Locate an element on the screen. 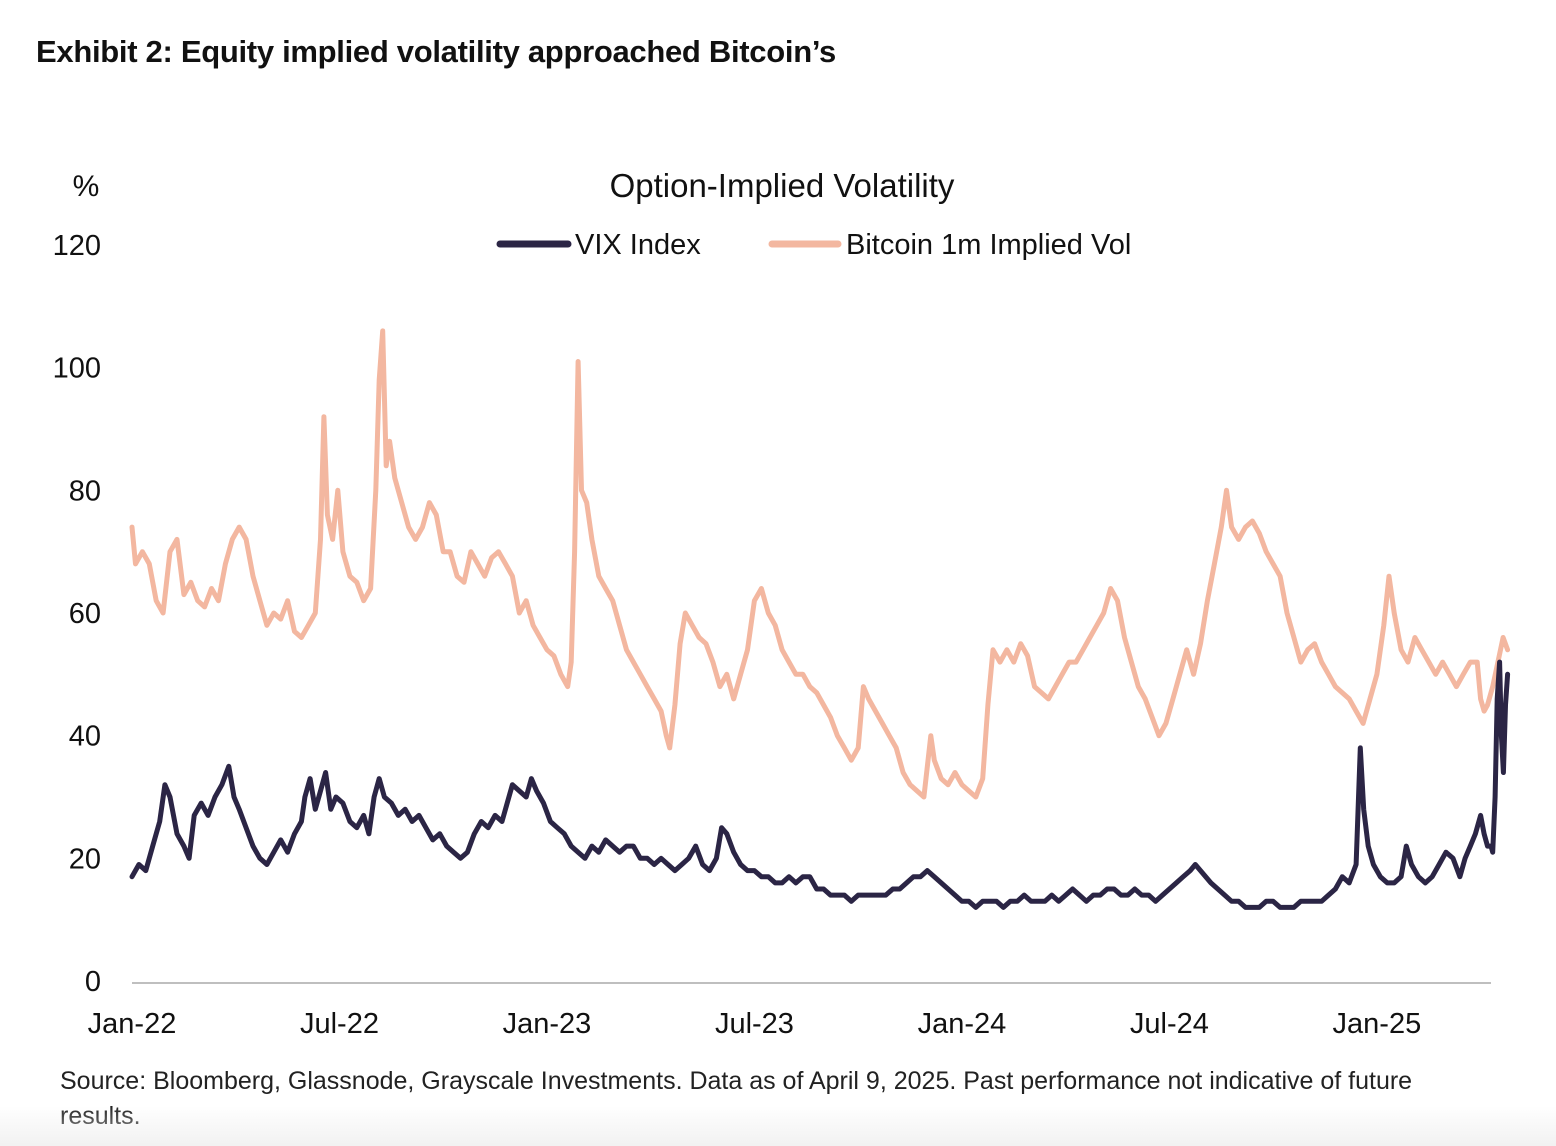 The width and height of the screenshot is (1556, 1146). x-tick-label: Jul-23 is located at coordinates (754, 1024).